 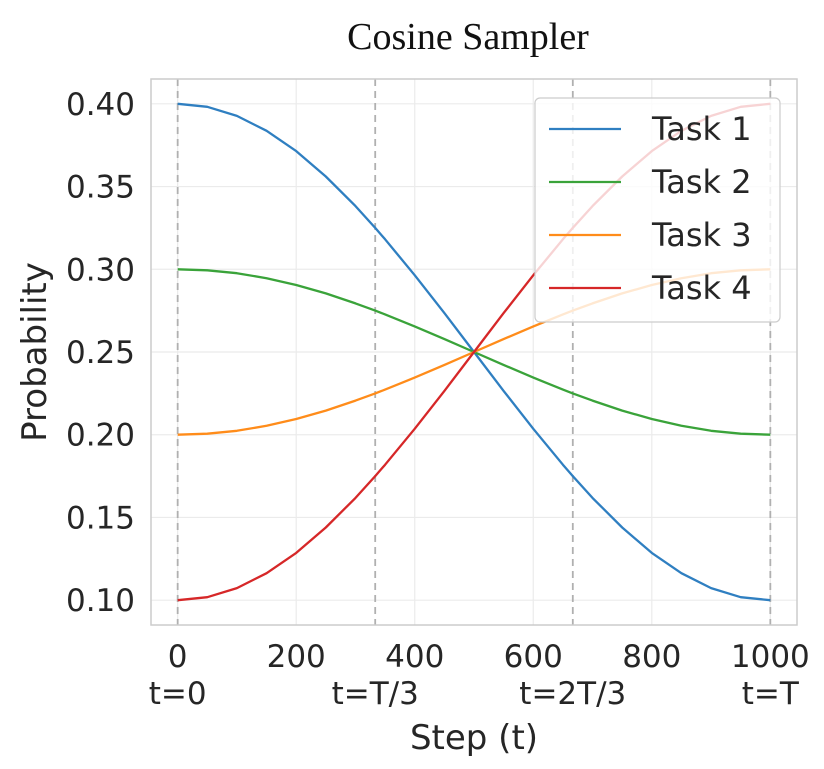 I want to click on legend-box, so click(x=657, y=210).